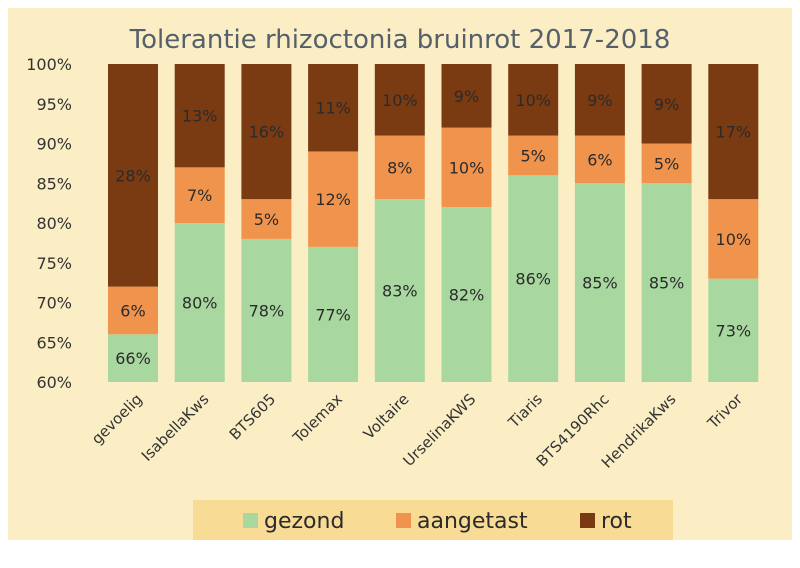  Describe the element at coordinates (317, 418) in the screenshot. I see `x-tick-label: Tolemax` at that location.